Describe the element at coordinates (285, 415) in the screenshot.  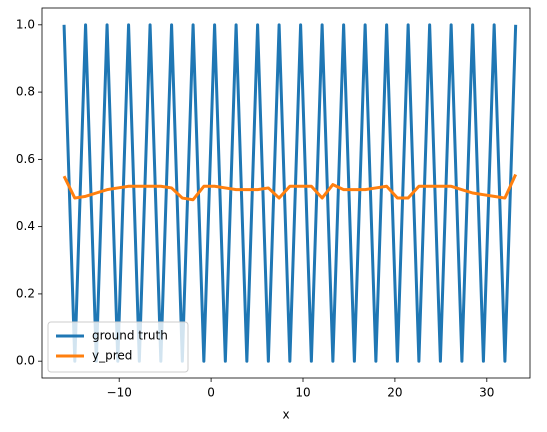
I see `x-axis-label: x` at that location.